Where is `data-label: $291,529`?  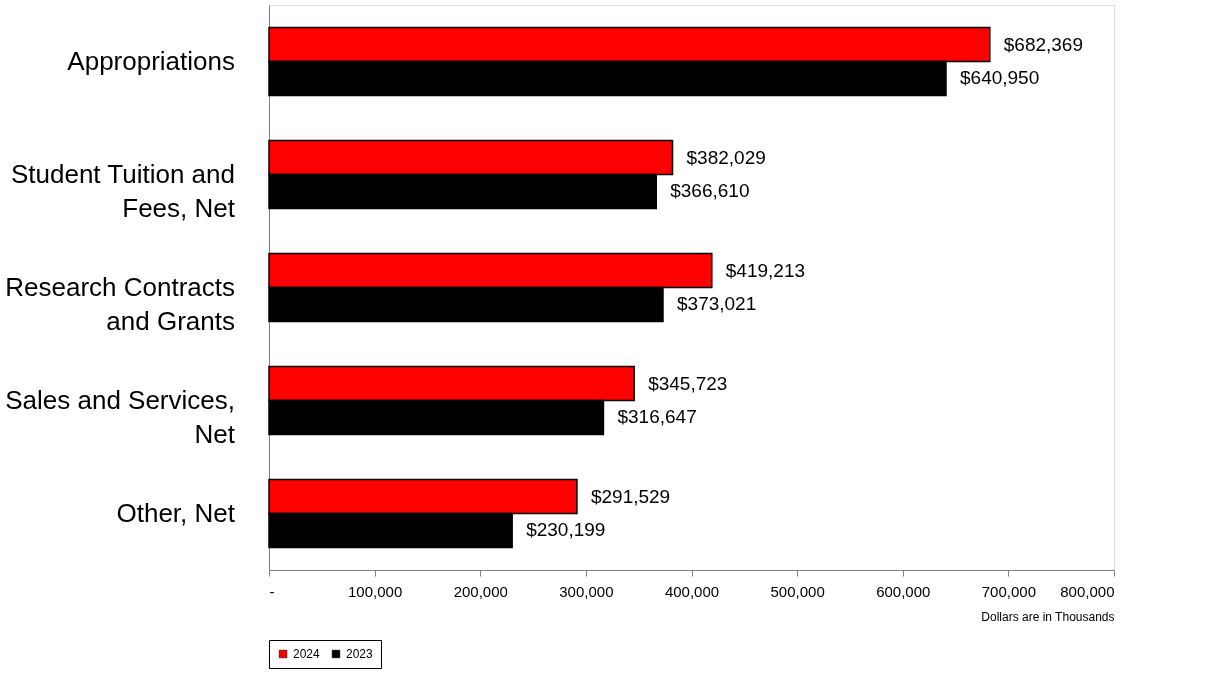
data-label: $291,529 is located at coordinates (630, 496).